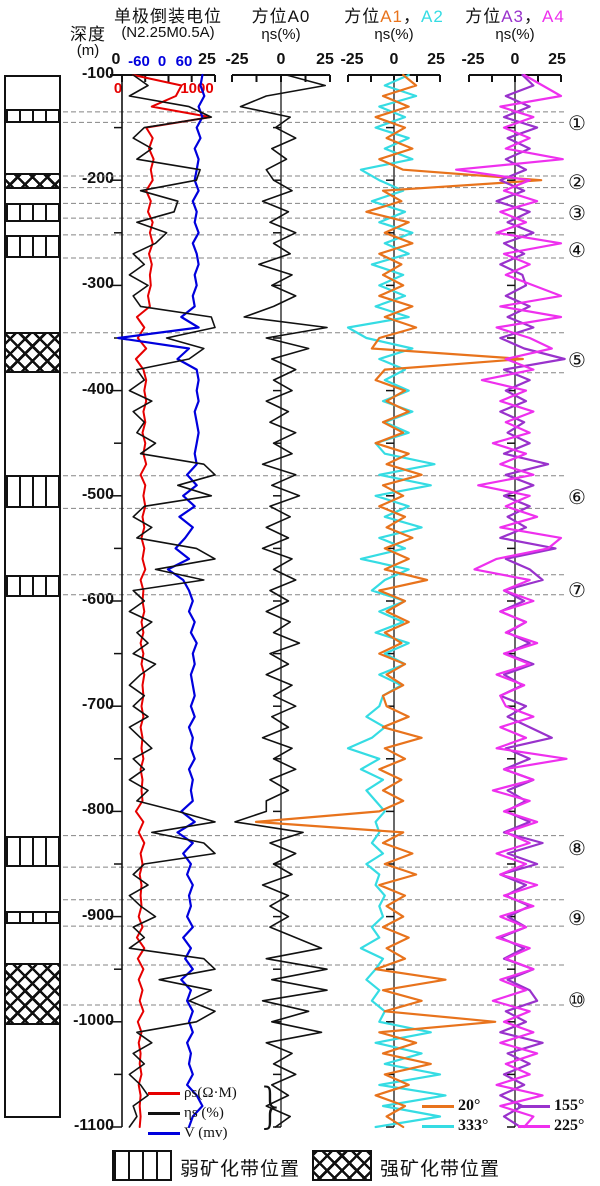 This screenshot has height=1186, width=600. Describe the element at coordinates (139, 61) in the screenshot. I see `t1-scale-m60: -60` at that location.